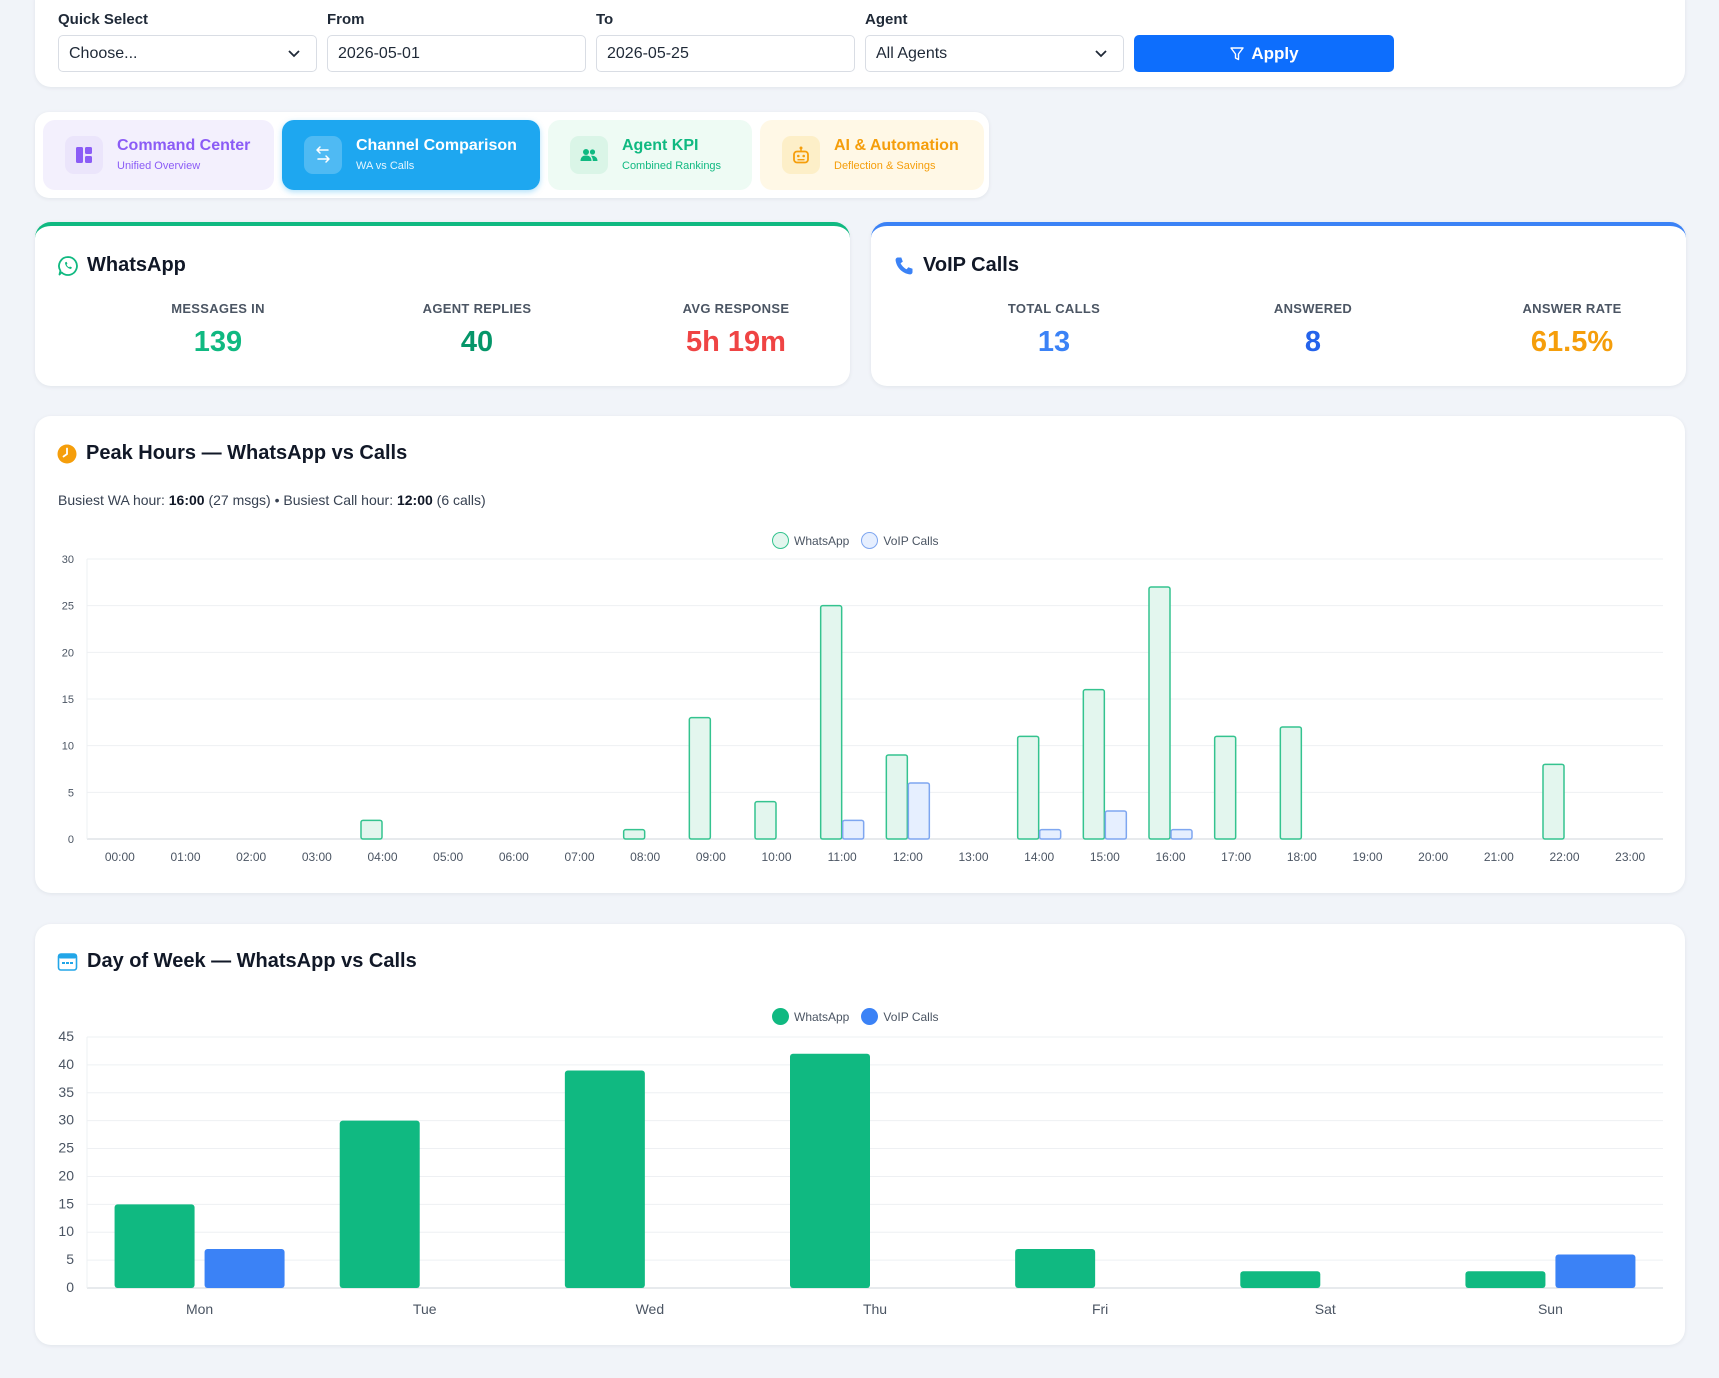 Image resolution: width=1719 pixels, height=1378 pixels. What do you see at coordinates (113, 500) in the screenshot?
I see `busiest-prefix: Busiest WA hour:` at bounding box center [113, 500].